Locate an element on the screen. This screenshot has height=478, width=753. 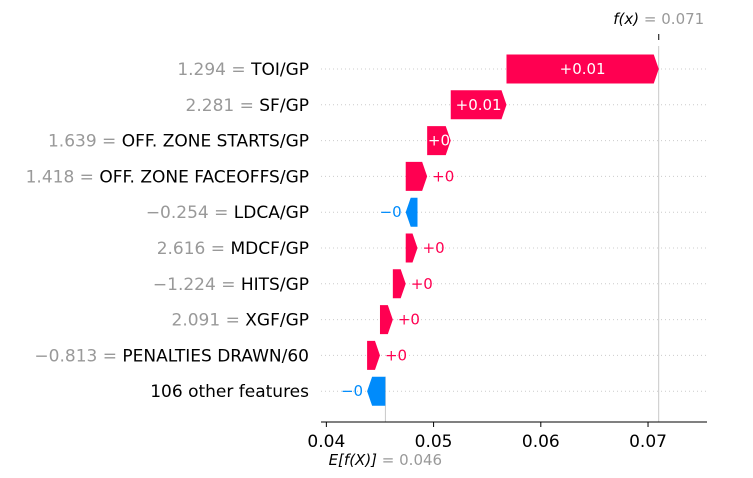
feature-label-10: 106 other features is located at coordinates (229, 392).